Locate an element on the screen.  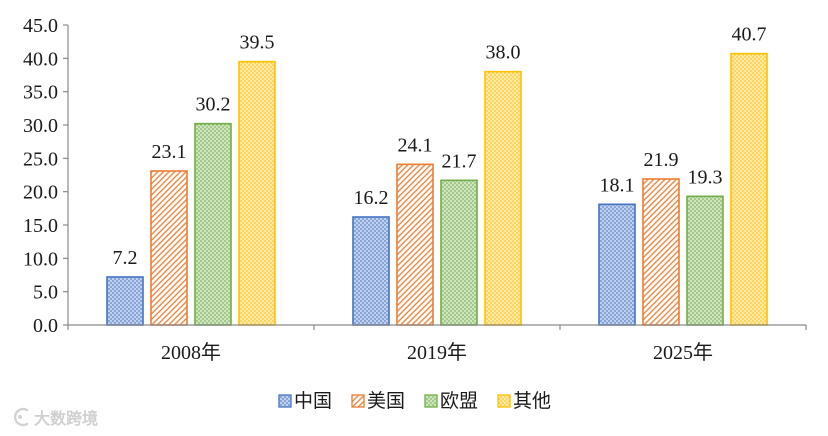
y-tick-label: 5.0 is located at coordinates (45, 293).